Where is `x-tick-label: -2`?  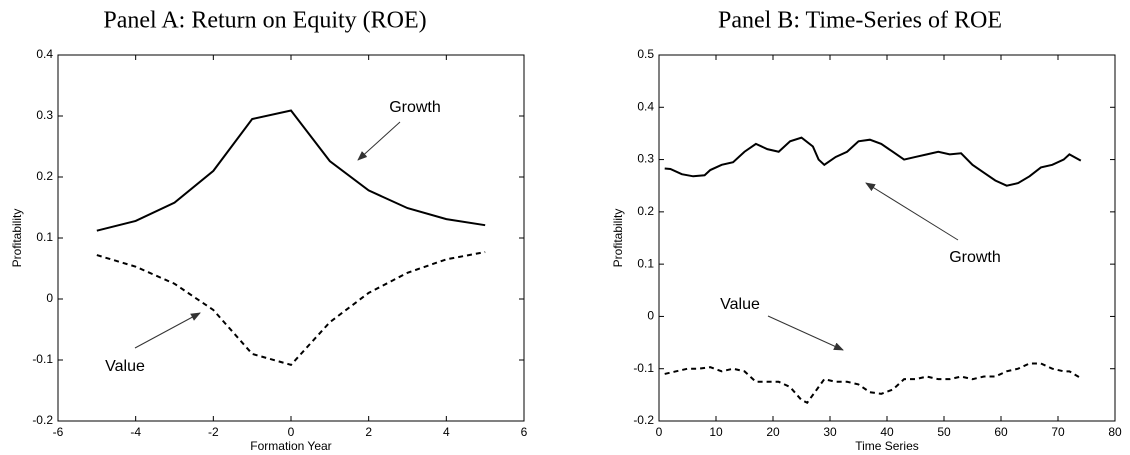
x-tick-label: -2 is located at coordinates (213, 432).